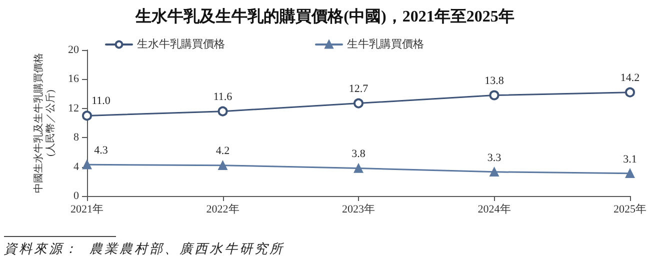 This screenshot has height=264, width=650. What do you see at coordinates (324, 17) in the screenshot?
I see `chart-title: 生水牛乳及生牛乳的購買價格(中國)，2021年至2025年` at bounding box center [324, 17].